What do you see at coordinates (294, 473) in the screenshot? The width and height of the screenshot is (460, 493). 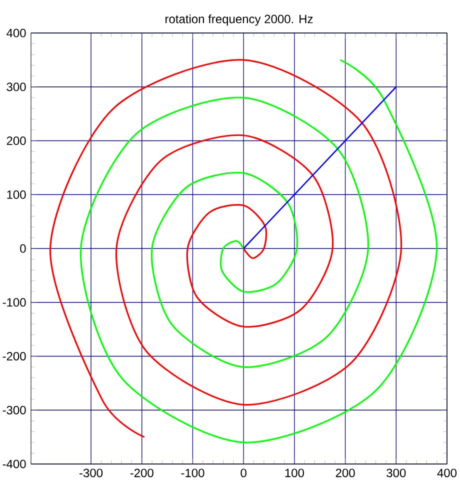 I see `x-tick-label: 100` at bounding box center [294, 473].